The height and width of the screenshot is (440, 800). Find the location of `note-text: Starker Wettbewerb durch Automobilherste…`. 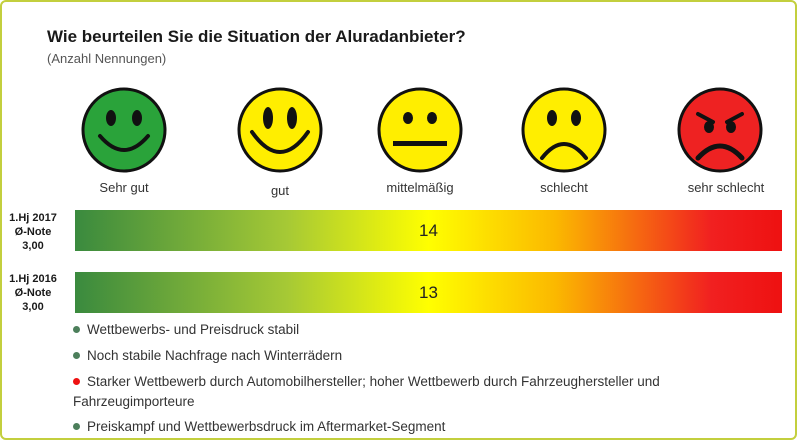

note-text: Starker Wettbewerb durch Automobilherste… is located at coordinates (373, 381).